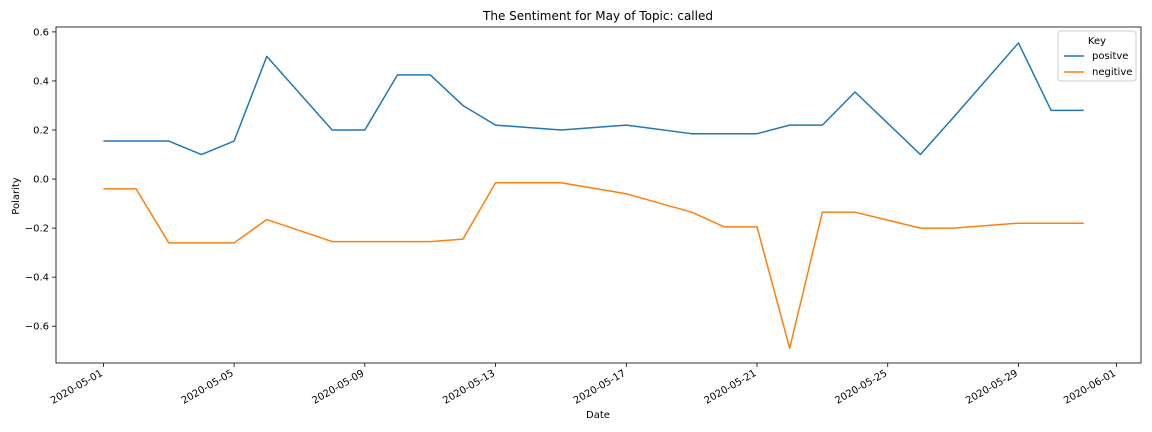 The image size is (1152, 432). I want to click on x-tick-label: 2020-05-17, so click(600, 387).